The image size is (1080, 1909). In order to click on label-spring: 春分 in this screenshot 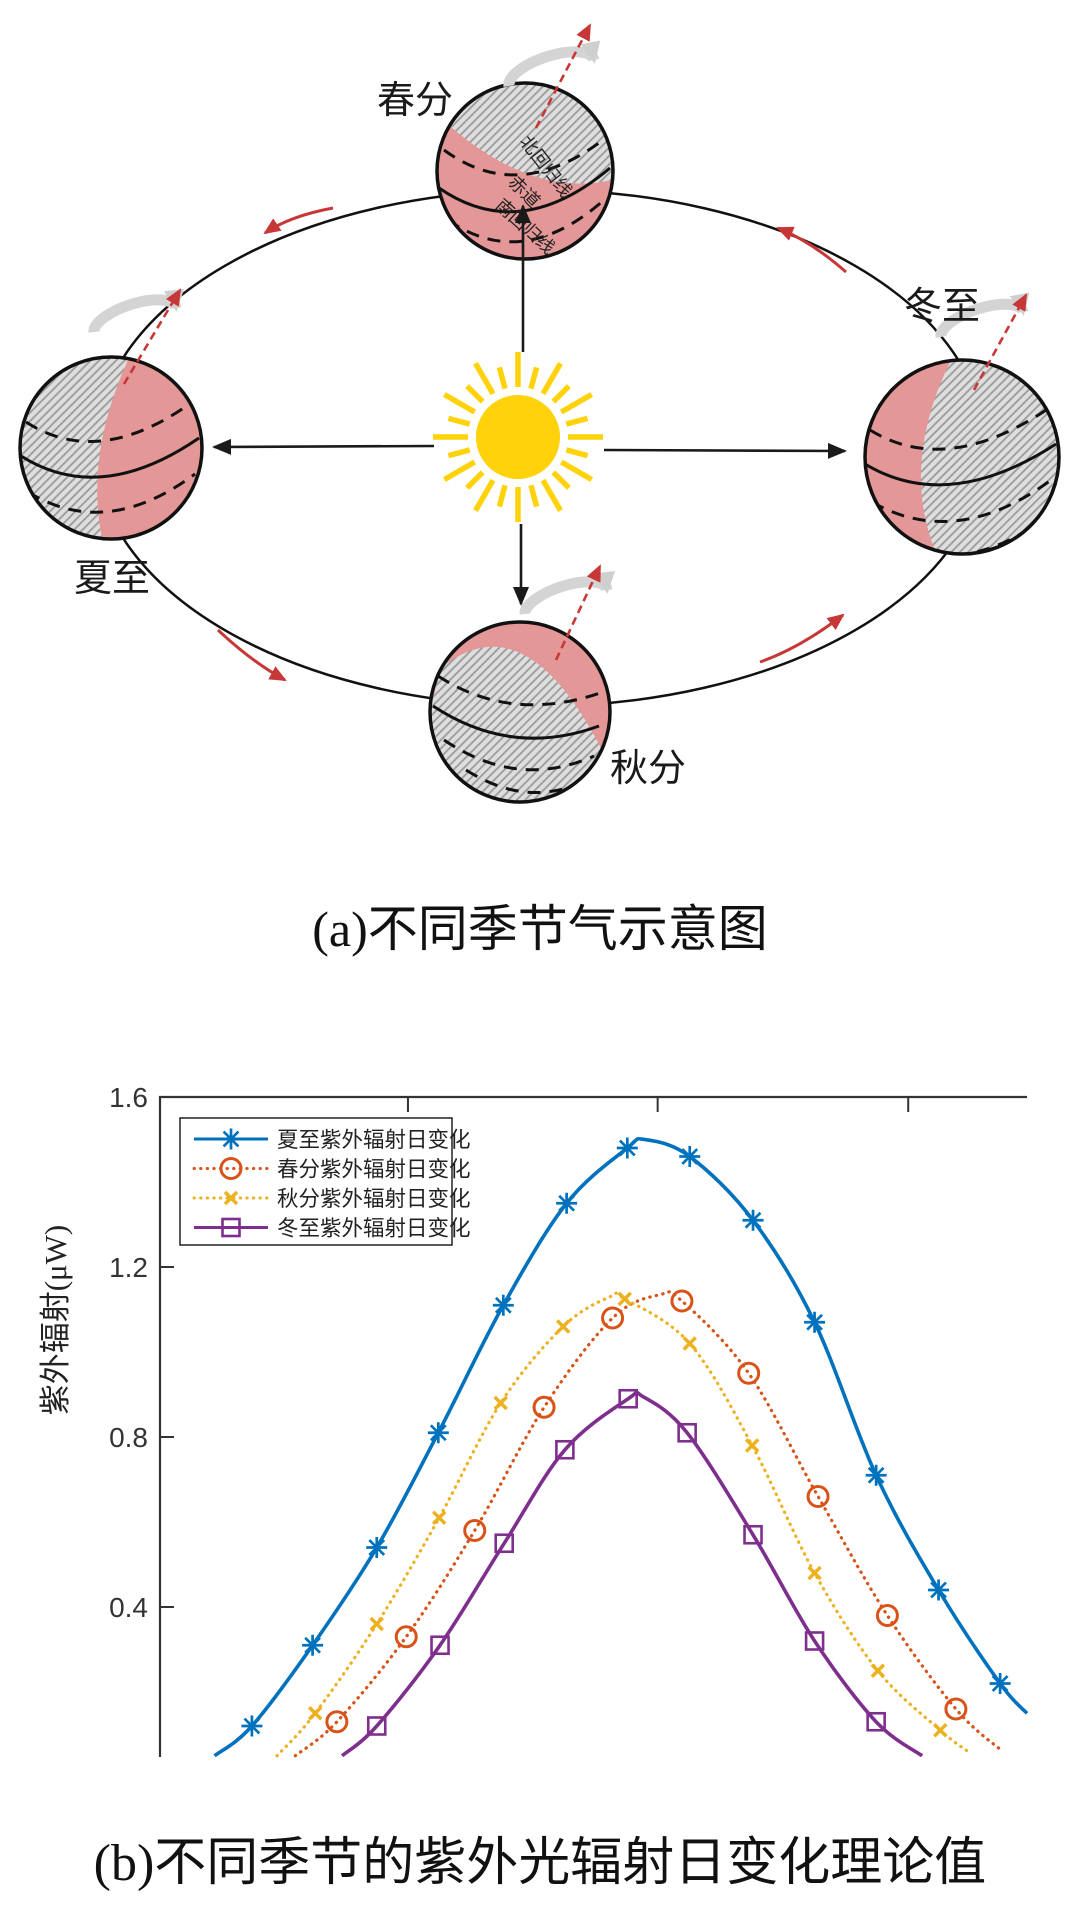, I will do `click(415, 101)`.